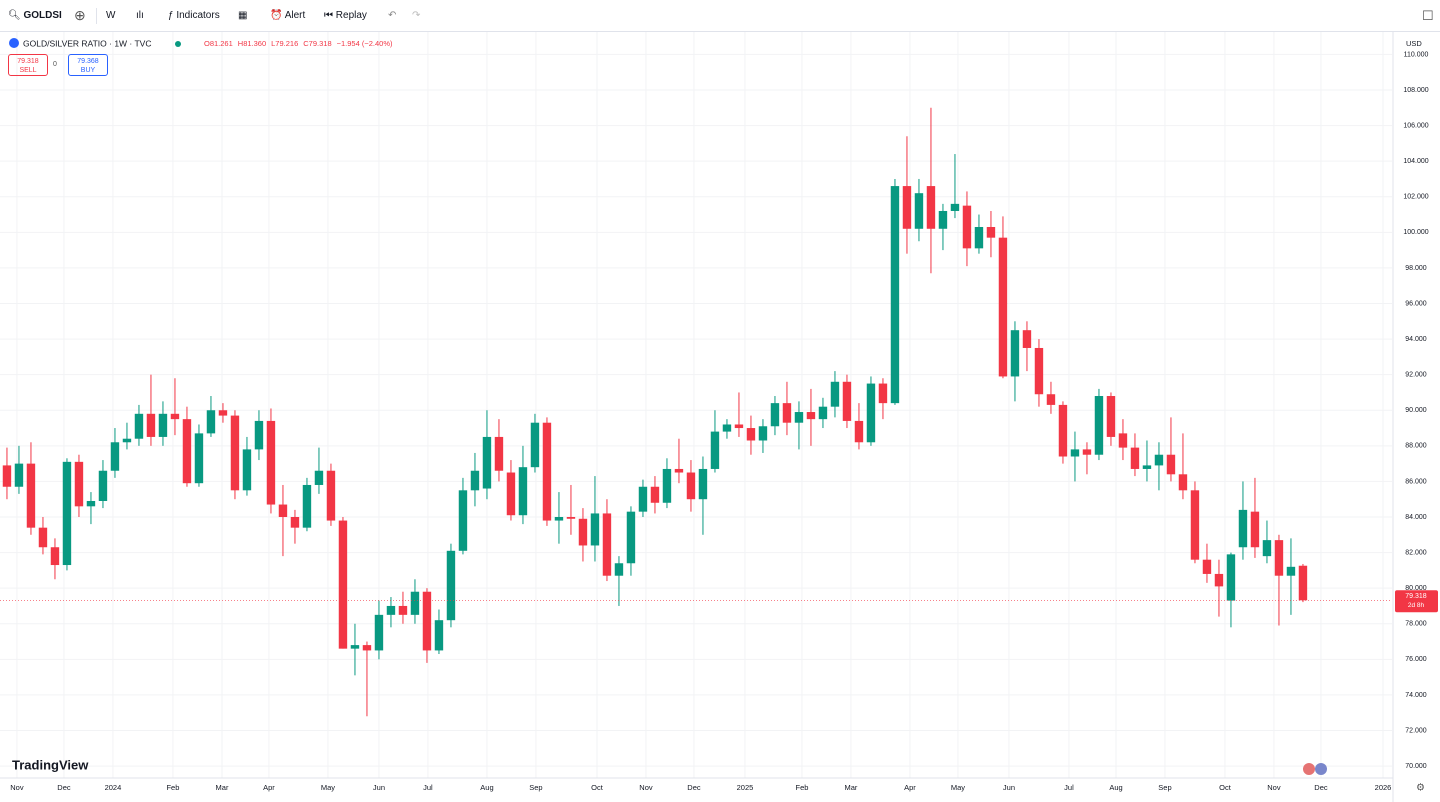  Describe the element at coordinates (1416, 605) in the screenshot. I see `countdown: 2d 8h` at that location.